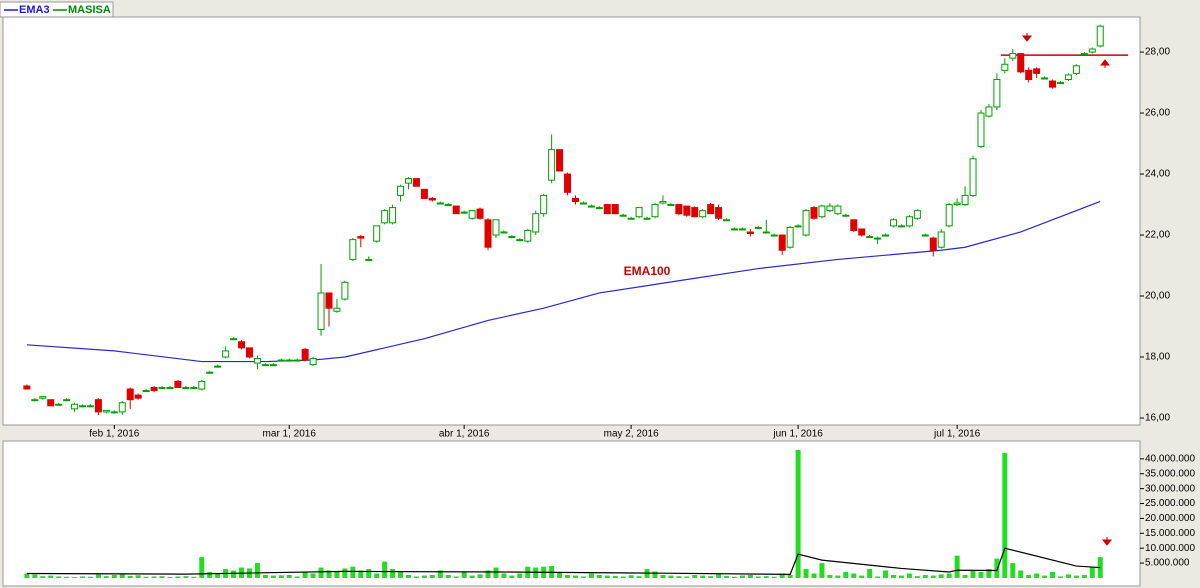 The image size is (1200, 588). I want to click on y-tick-label: 20.000.000, so click(1170, 518).